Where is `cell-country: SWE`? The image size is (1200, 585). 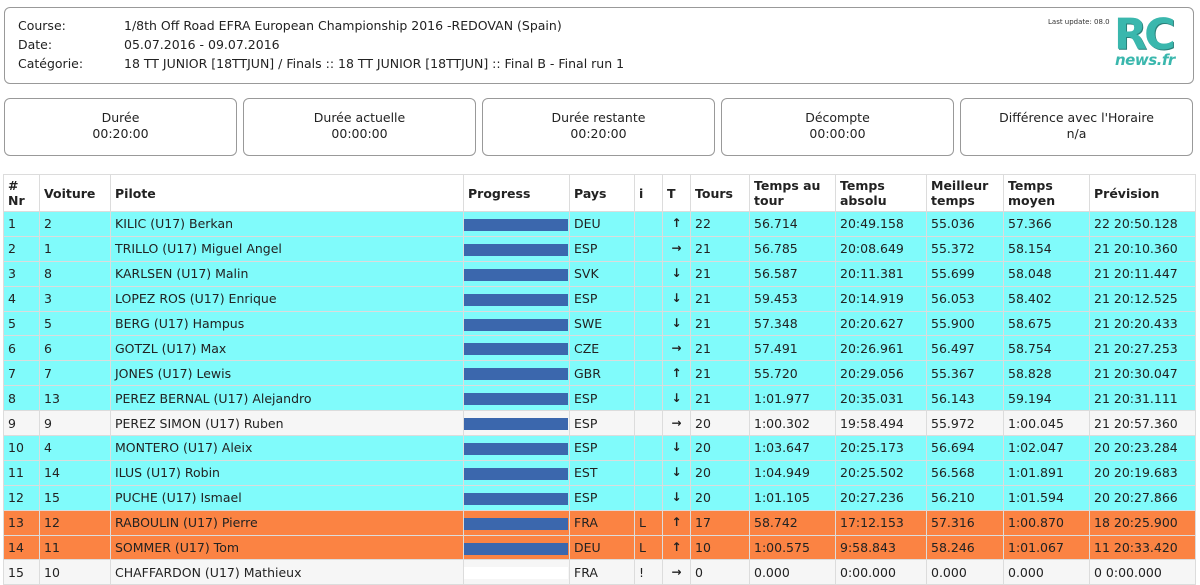 cell-country: SWE is located at coordinates (602, 323).